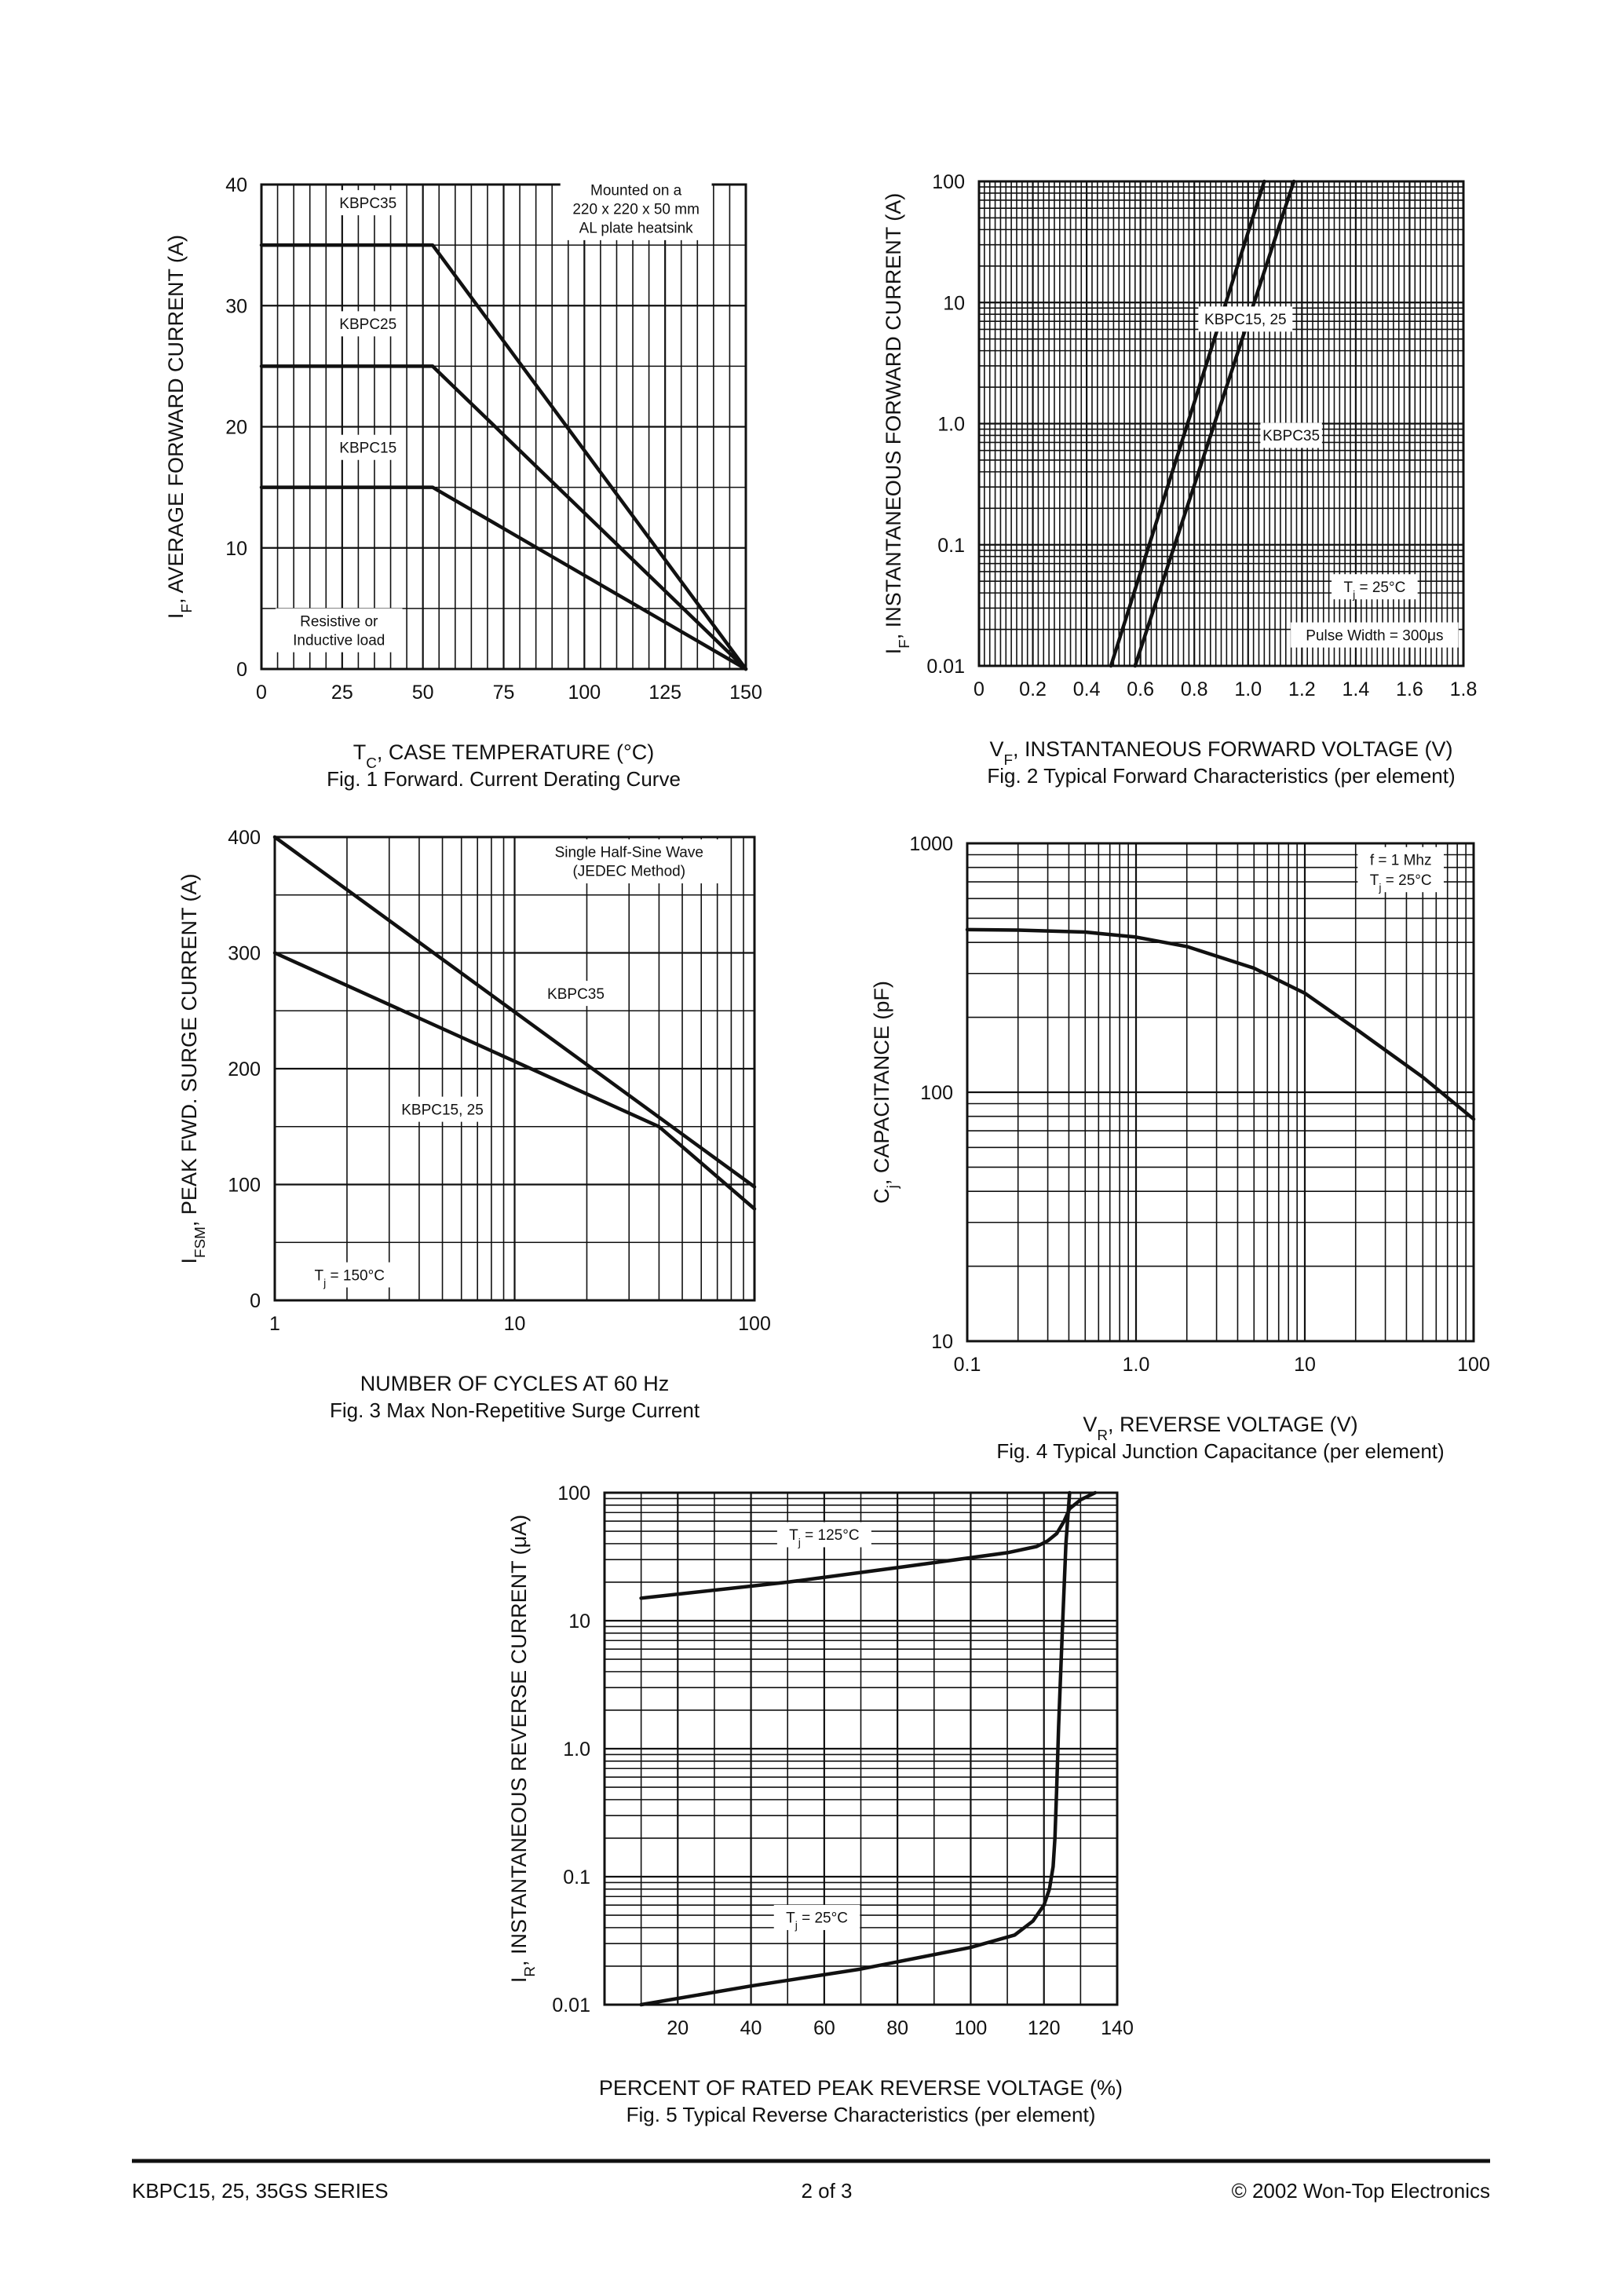  I want to click on fig3-grid, so click(513, 1069).